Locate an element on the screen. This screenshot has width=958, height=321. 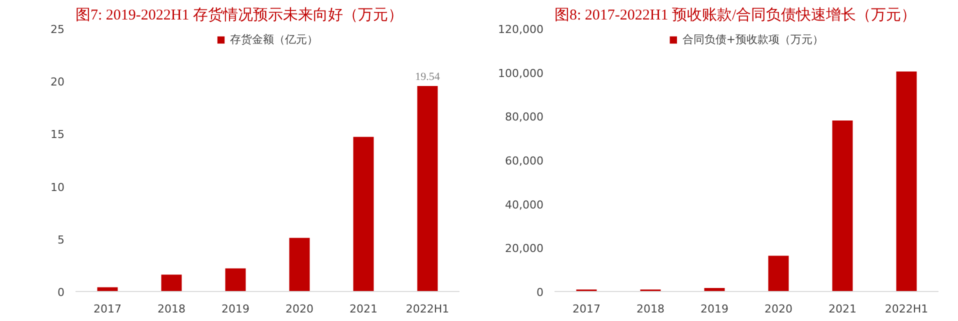
data-label: 19.54 is located at coordinates (427, 76).